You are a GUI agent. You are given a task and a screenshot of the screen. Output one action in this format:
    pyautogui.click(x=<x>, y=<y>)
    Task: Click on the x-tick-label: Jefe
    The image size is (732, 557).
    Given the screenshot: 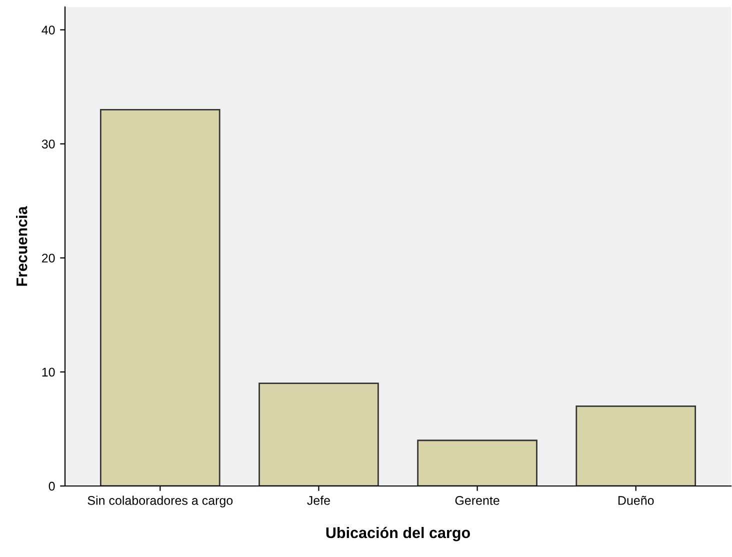 What is the action you would take?
    pyautogui.click(x=318, y=500)
    